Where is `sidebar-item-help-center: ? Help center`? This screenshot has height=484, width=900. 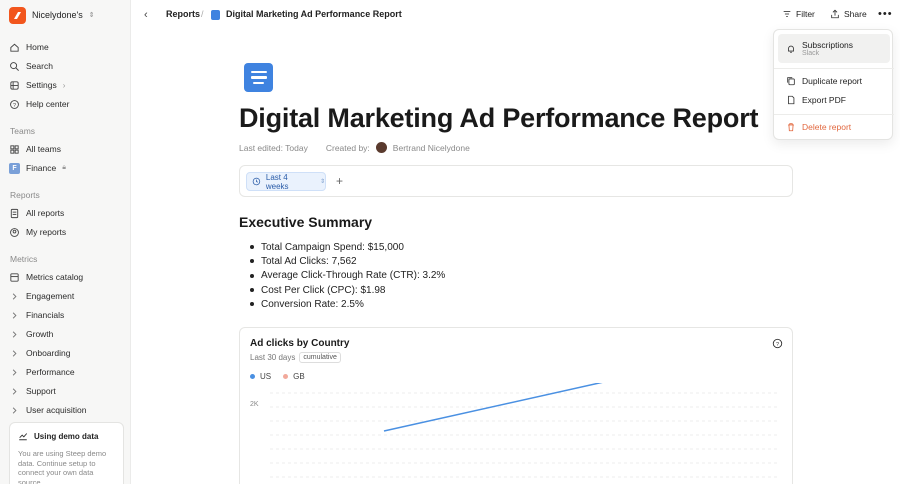
sidebar-item-help-center: ? Help center is located at coordinates (66, 104).